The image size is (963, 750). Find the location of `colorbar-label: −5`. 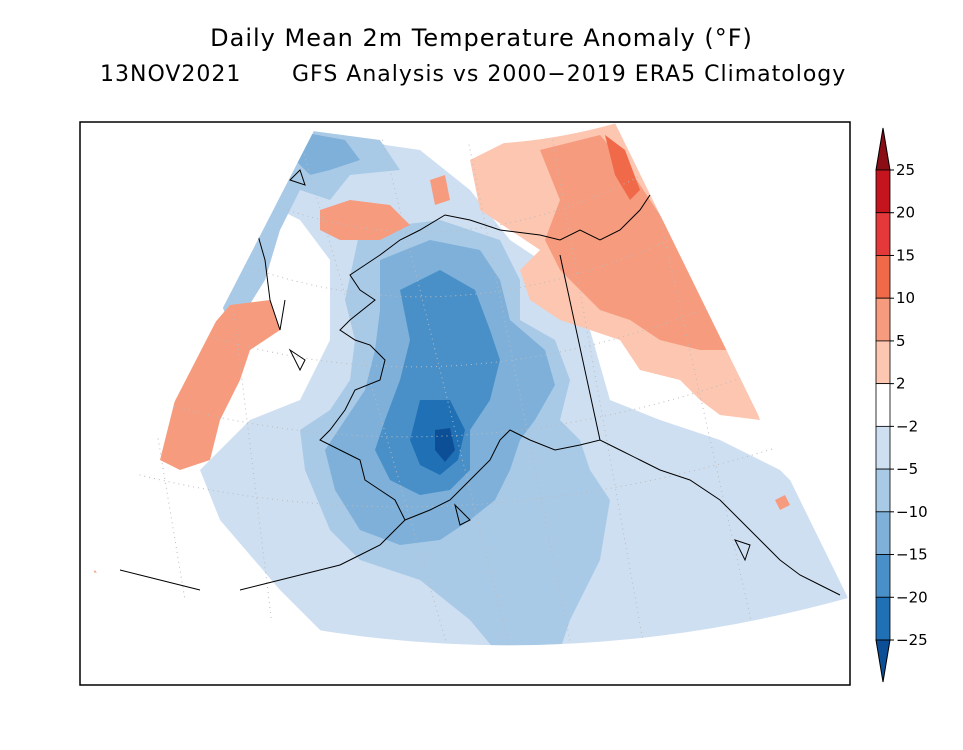

colorbar-label: −5 is located at coordinates (907, 469).